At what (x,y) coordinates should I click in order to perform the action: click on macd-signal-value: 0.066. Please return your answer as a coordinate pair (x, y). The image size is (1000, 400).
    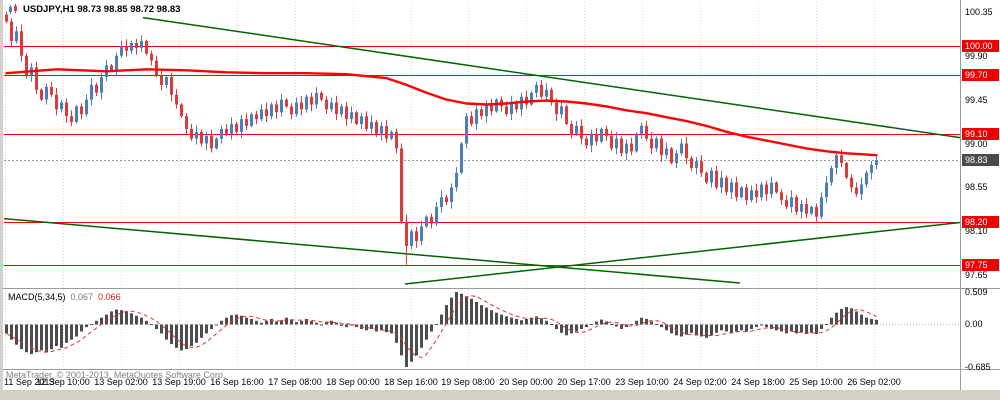
    Looking at the image, I should click on (109, 297).